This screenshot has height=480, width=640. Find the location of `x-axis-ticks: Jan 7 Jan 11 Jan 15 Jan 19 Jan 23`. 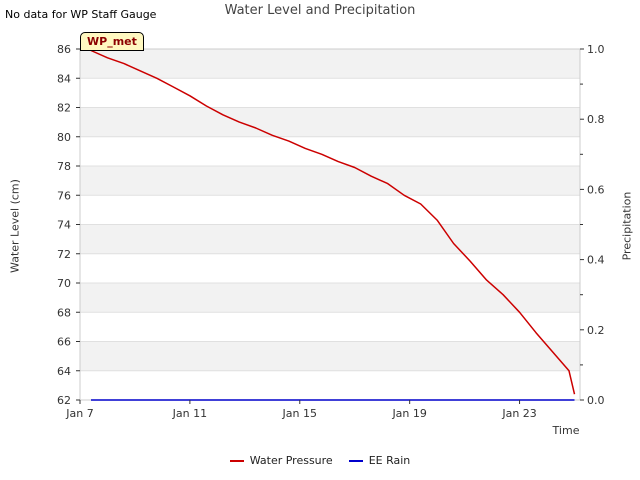

x-axis-ticks: Jan 7 Jan 11 Jan 15 Jan 19 Jan 23 is located at coordinates (301, 410).